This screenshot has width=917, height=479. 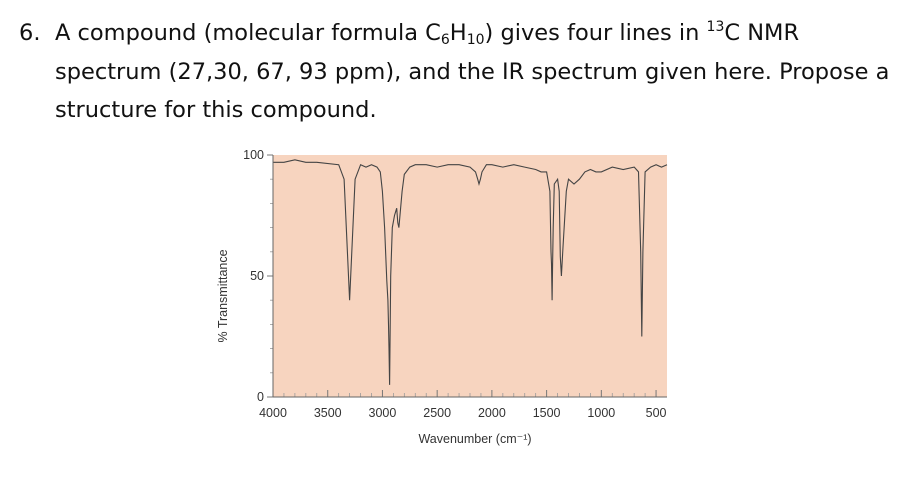 What do you see at coordinates (260, 397) in the screenshot?
I see `y-tick-label: 0` at bounding box center [260, 397].